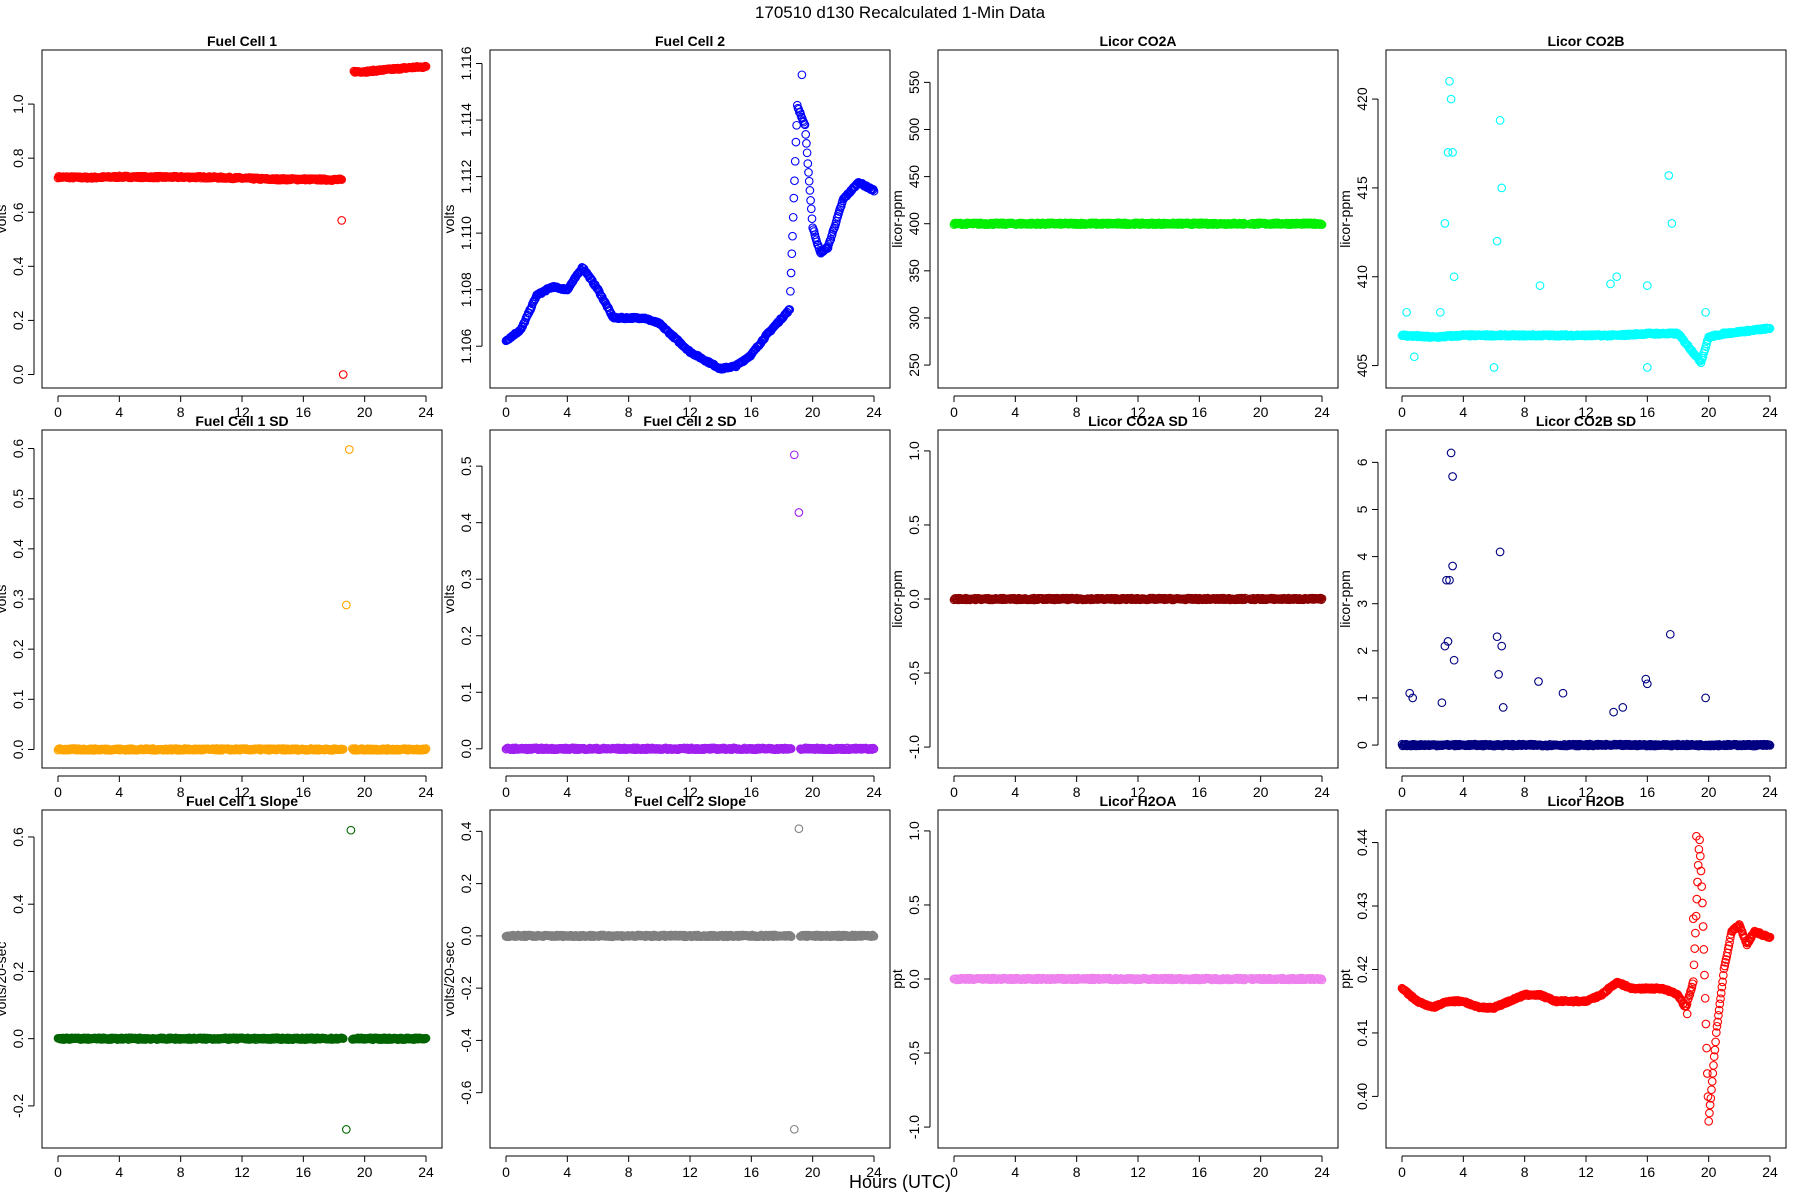 This screenshot has height=1200, width=1800. I want to click on y-tick-label: 410, so click(1362, 277).